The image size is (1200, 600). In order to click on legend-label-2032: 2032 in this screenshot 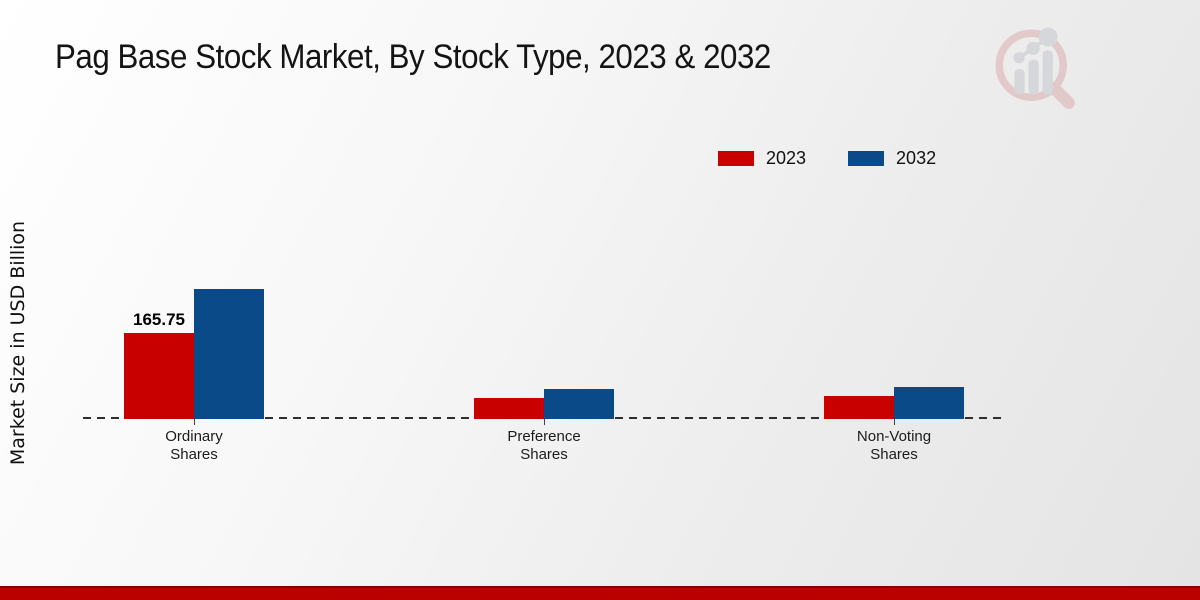, I will do `click(916, 158)`.